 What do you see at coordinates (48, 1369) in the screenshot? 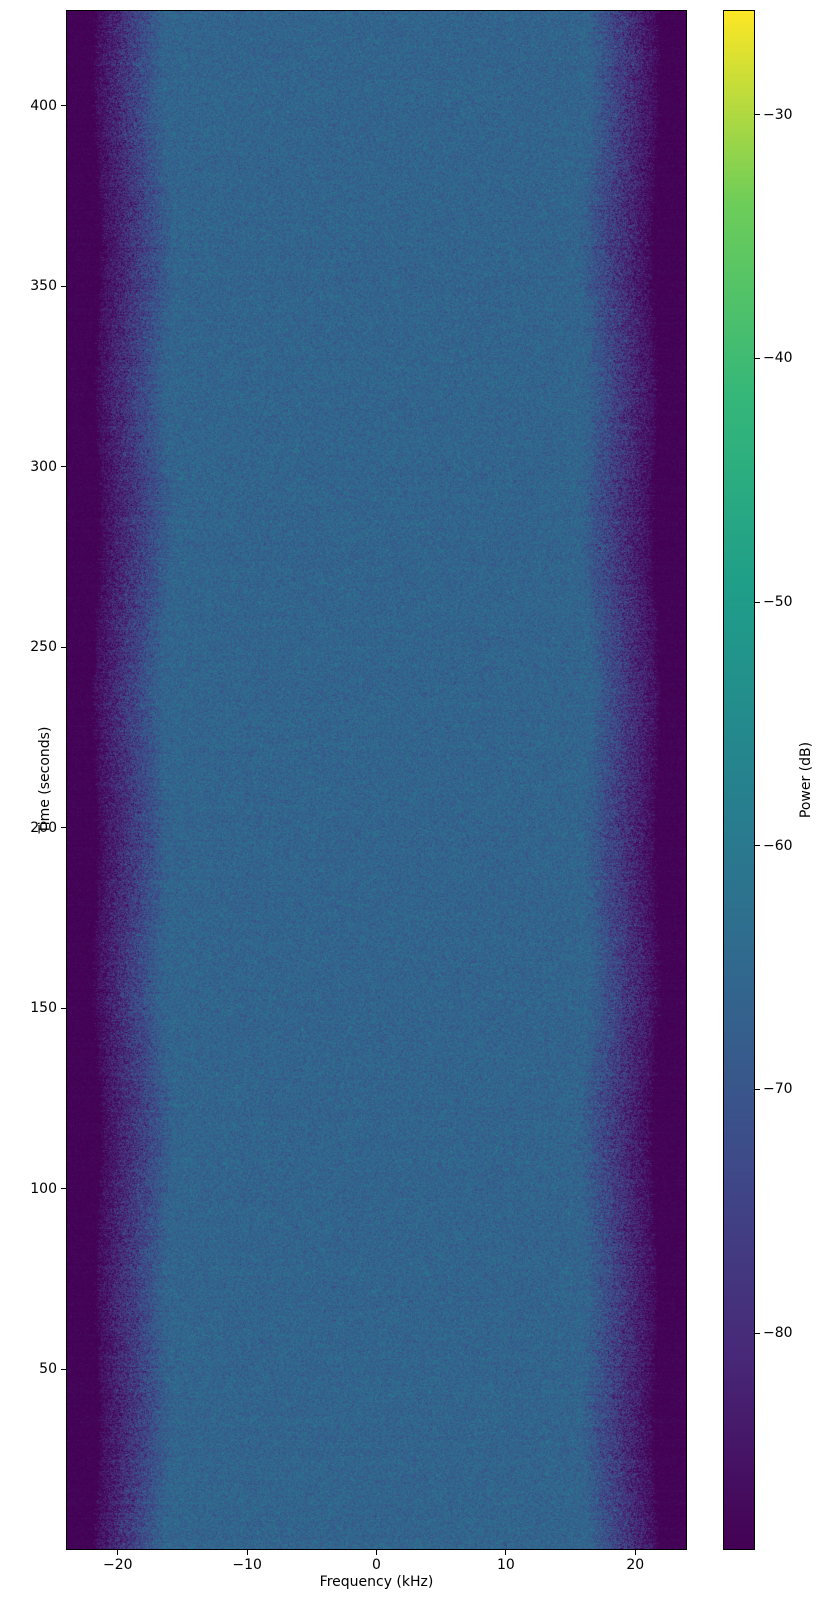
I see `y-tick-label: 50` at bounding box center [48, 1369].